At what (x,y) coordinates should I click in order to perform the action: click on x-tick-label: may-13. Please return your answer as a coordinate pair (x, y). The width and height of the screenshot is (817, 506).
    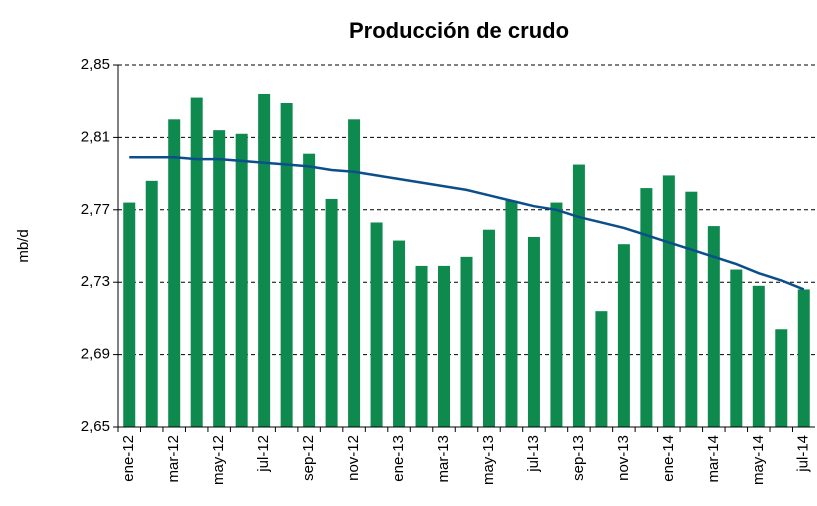
    Looking at the image, I should click on (488, 460).